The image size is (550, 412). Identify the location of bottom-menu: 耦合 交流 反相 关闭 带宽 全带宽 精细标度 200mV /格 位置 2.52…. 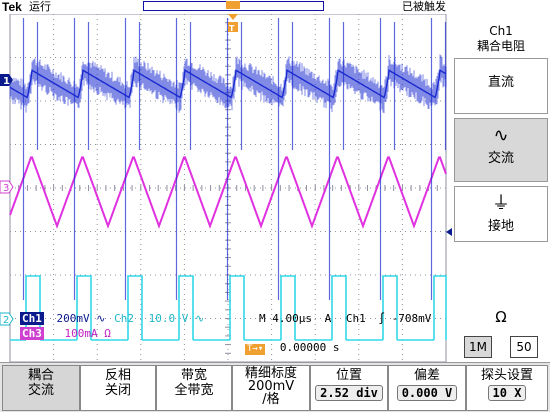
(275, 387).